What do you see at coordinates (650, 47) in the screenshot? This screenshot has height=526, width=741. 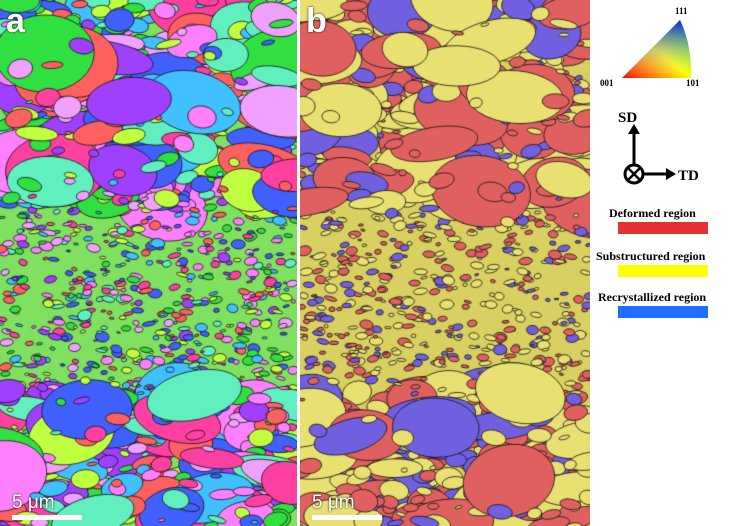 I see `ipf-triangle-key: 111 001 101` at bounding box center [650, 47].